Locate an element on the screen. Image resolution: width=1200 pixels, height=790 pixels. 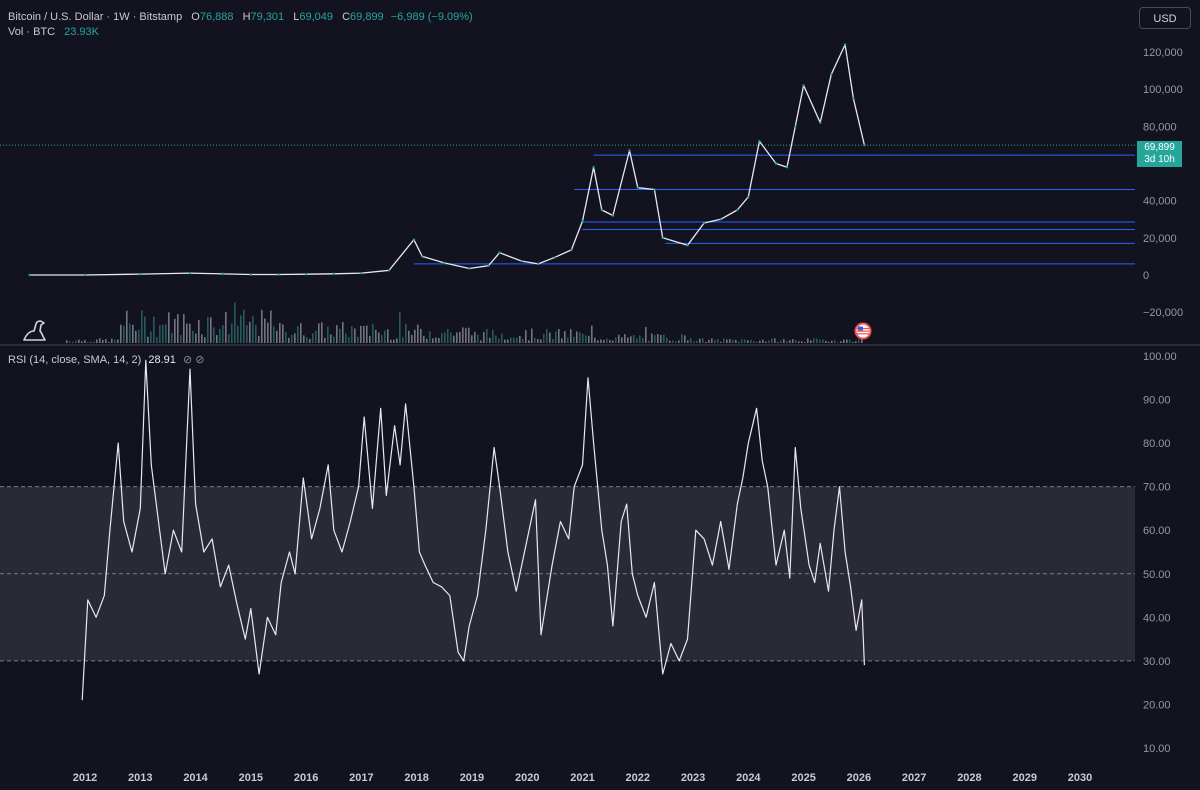
close-label: C is located at coordinates (346, 17).